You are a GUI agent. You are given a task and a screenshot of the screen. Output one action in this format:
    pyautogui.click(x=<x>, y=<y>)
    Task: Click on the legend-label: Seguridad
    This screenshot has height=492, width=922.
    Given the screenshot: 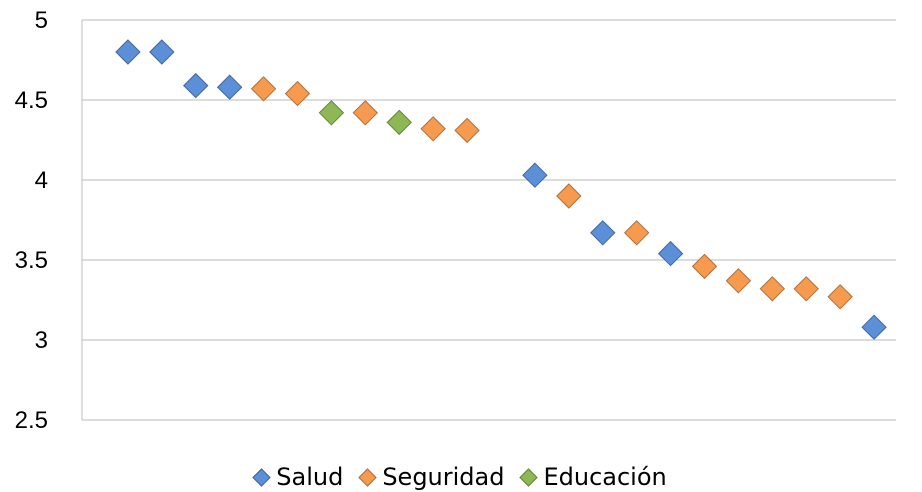 What is the action you would take?
    pyautogui.click(x=443, y=477)
    